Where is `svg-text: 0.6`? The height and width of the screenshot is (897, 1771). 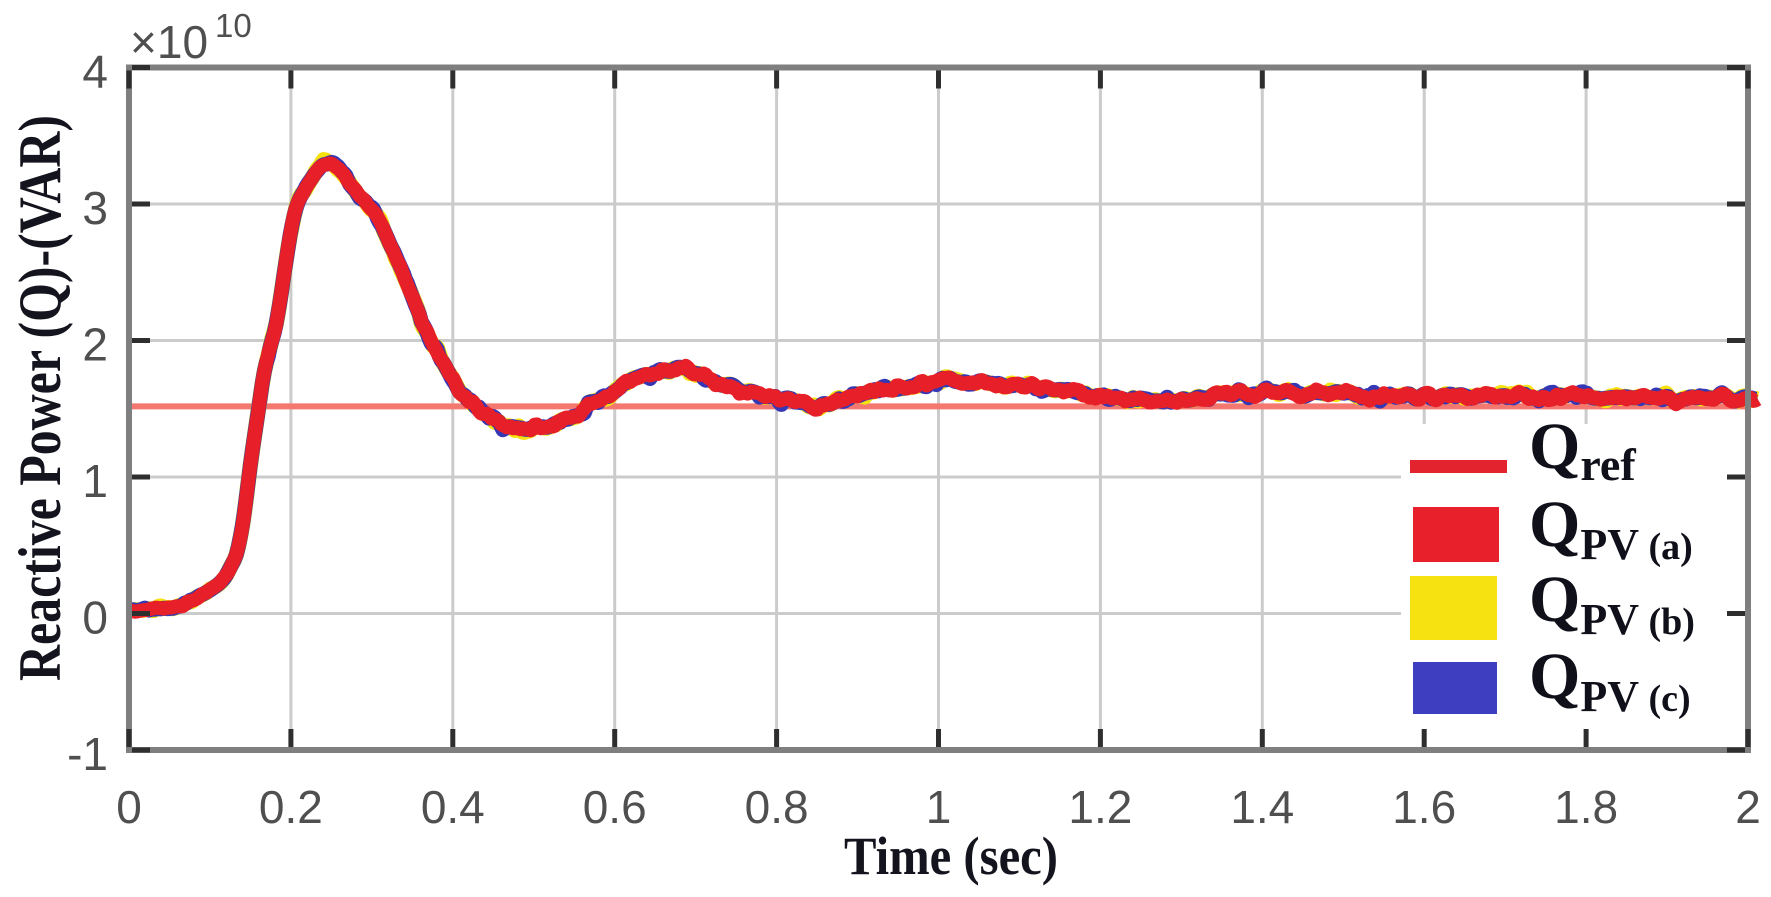 svg-text: 0.6 is located at coordinates (615, 807).